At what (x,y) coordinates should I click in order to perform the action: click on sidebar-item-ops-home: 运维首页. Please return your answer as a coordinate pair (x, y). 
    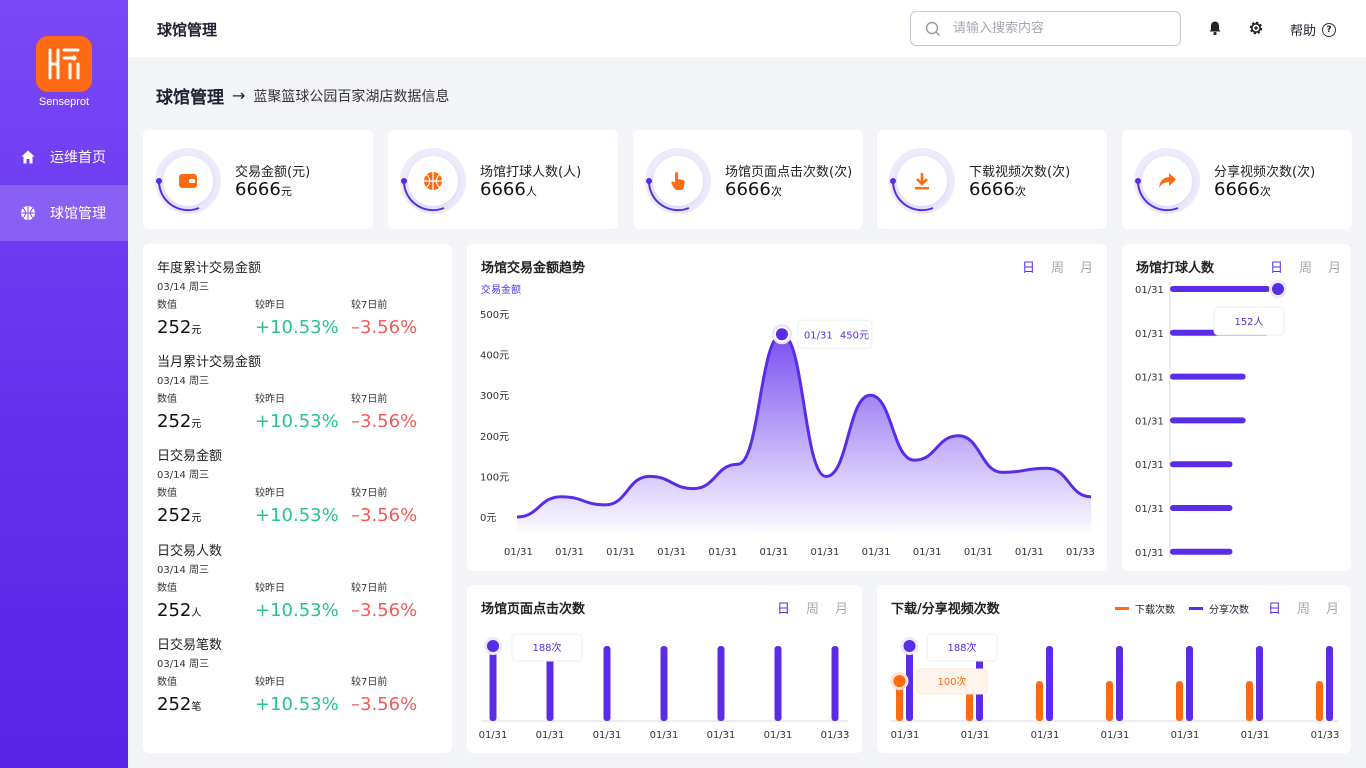
    Looking at the image, I should click on (64, 157).